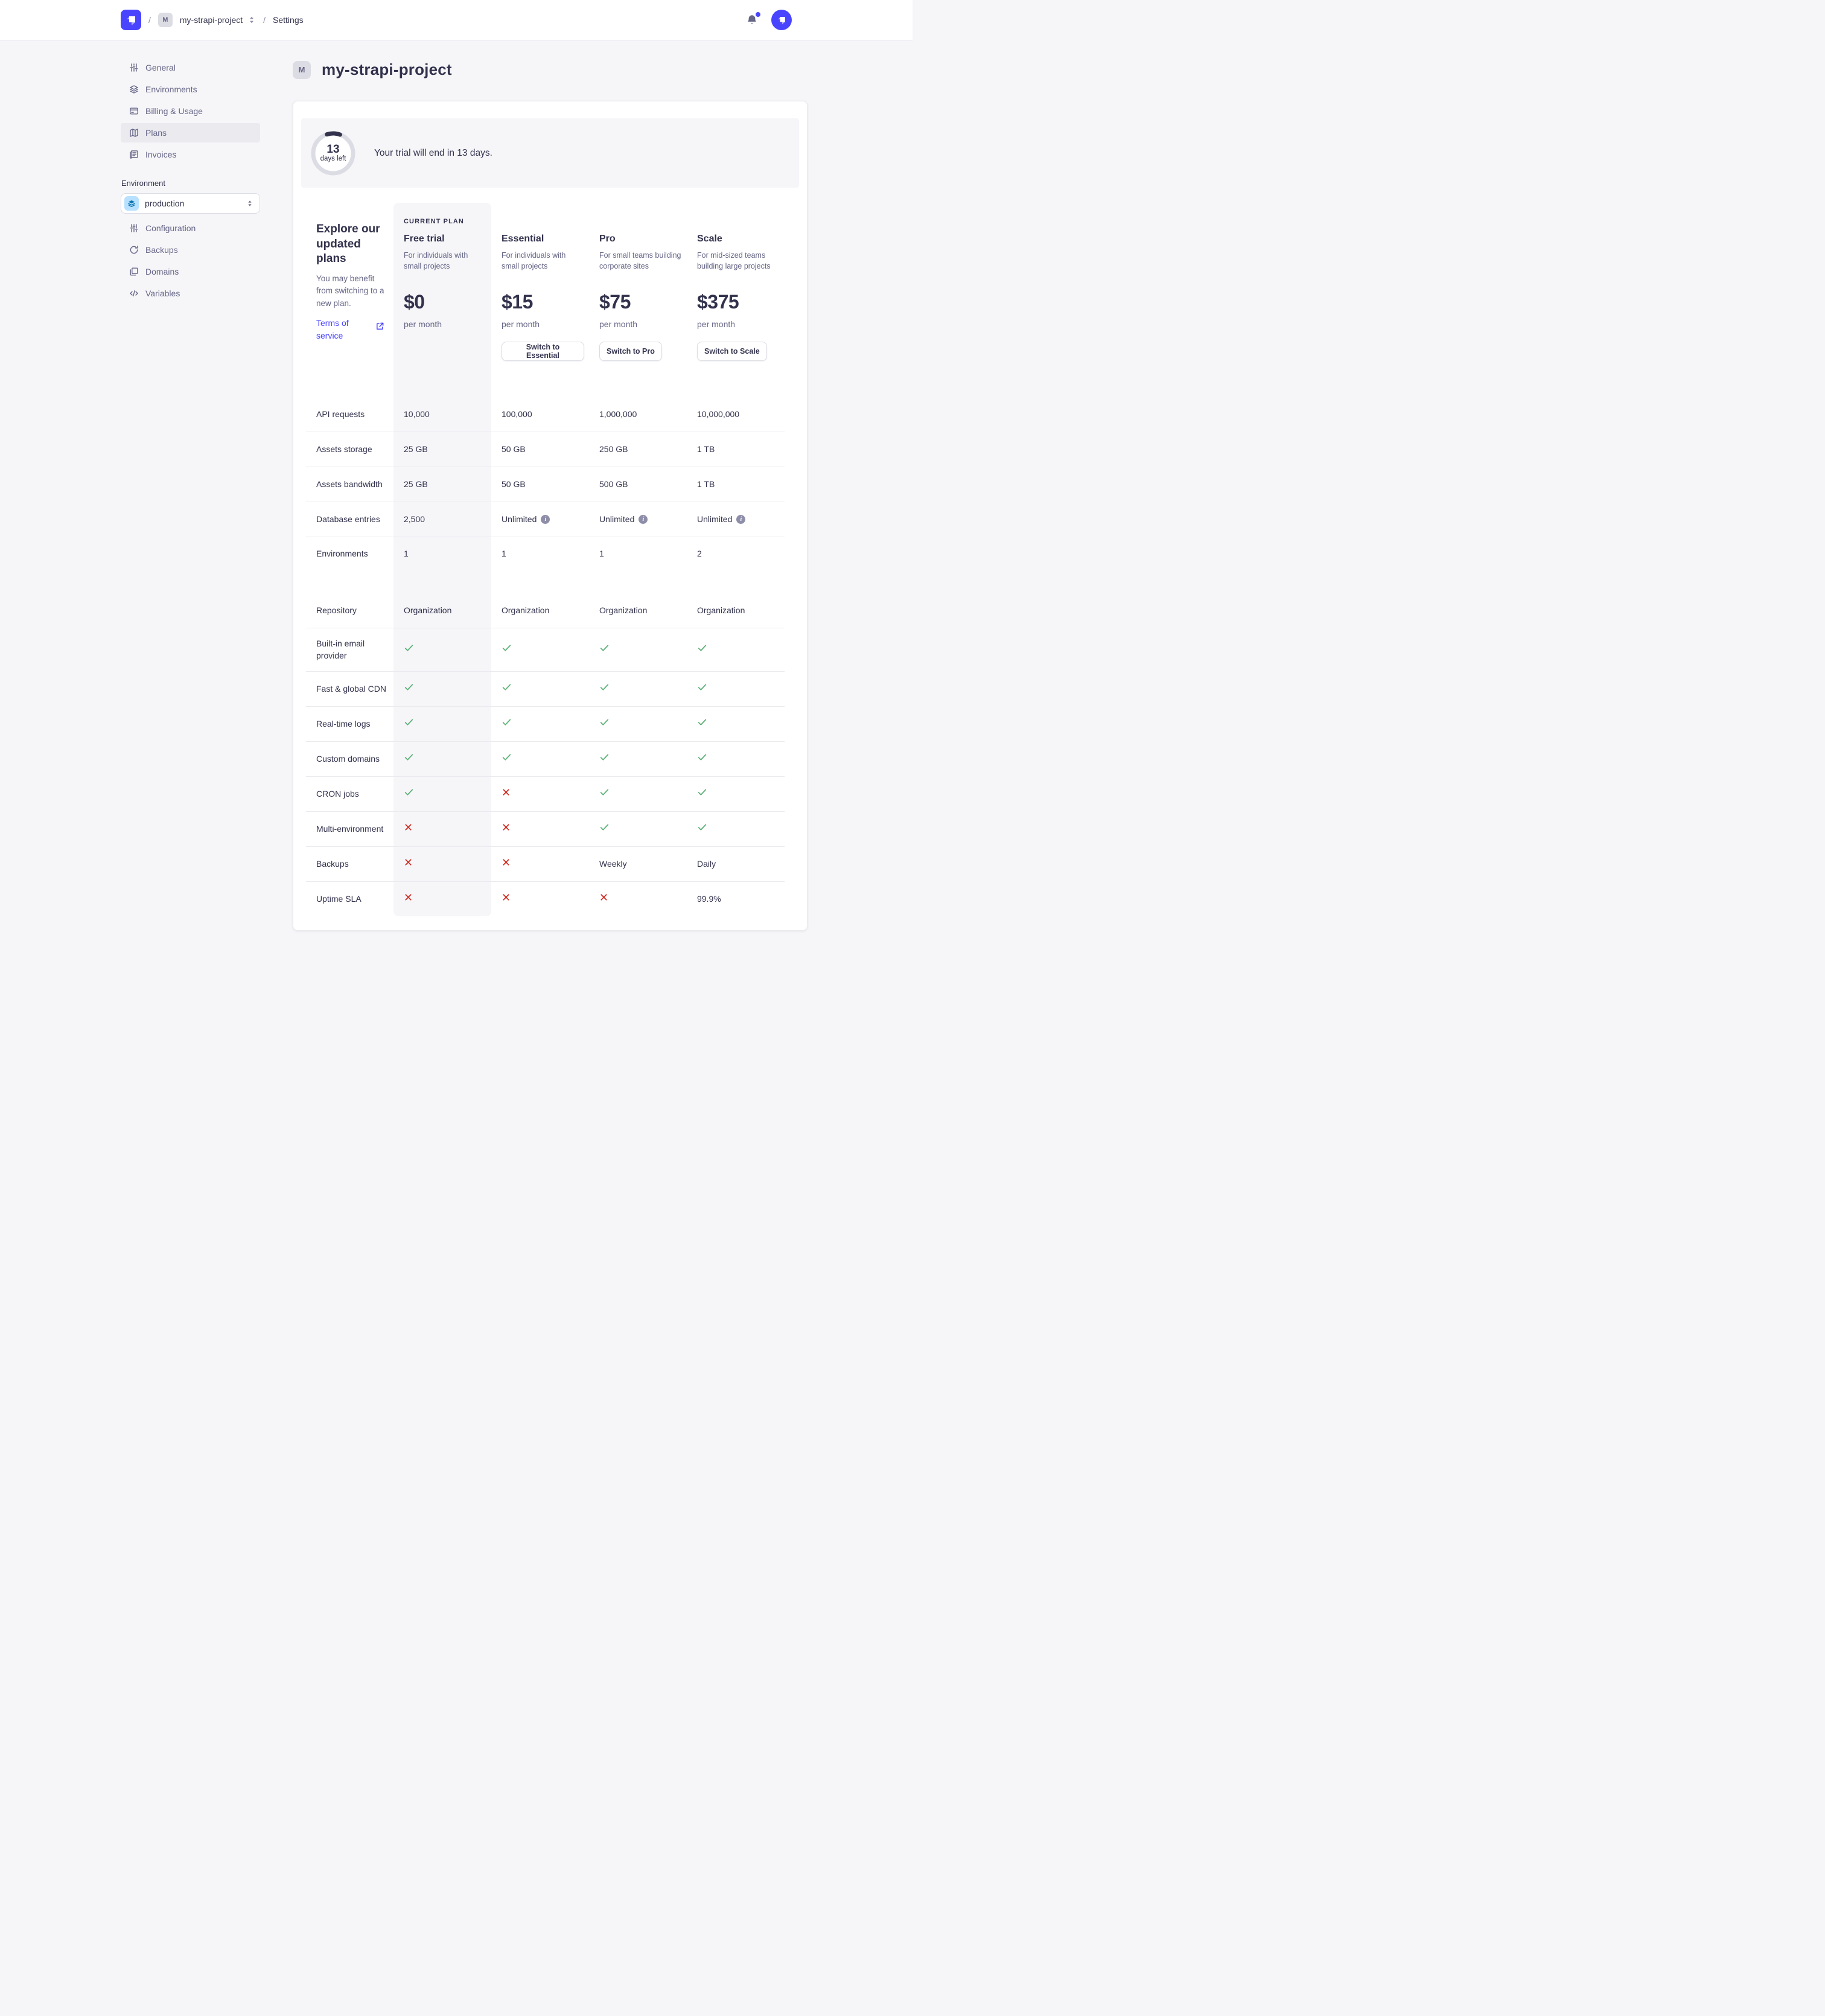  What do you see at coordinates (732, 351) in the screenshot?
I see `switch-to-scale-button: Switch to Scale` at bounding box center [732, 351].